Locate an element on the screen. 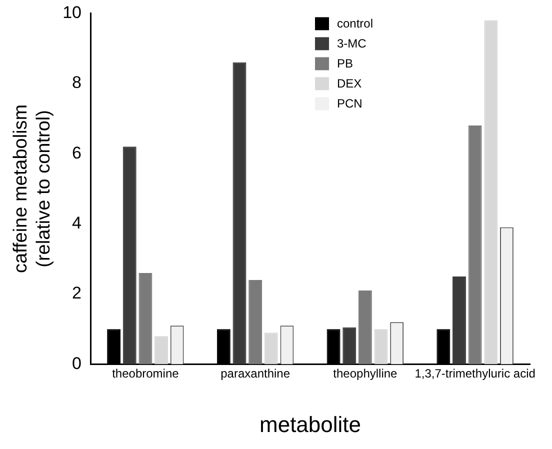  x-tick-label: paraxanthine is located at coordinates (255, 373).